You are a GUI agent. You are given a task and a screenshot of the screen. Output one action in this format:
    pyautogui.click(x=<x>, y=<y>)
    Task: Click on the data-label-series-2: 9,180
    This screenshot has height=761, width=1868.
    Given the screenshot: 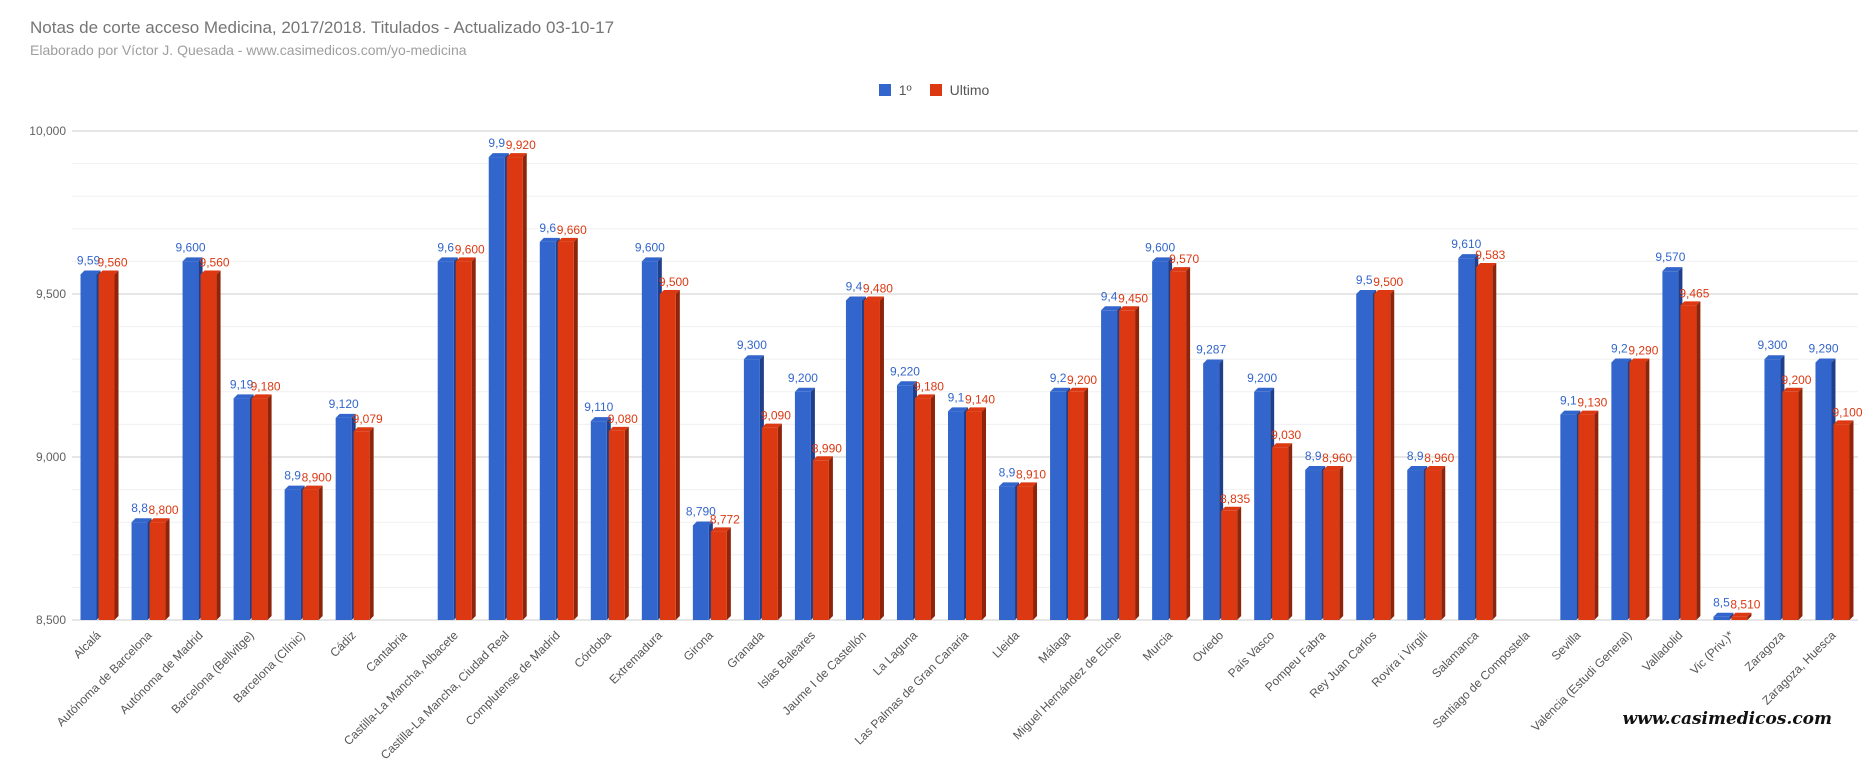 What is the action you would take?
    pyautogui.click(x=929, y=386)
    